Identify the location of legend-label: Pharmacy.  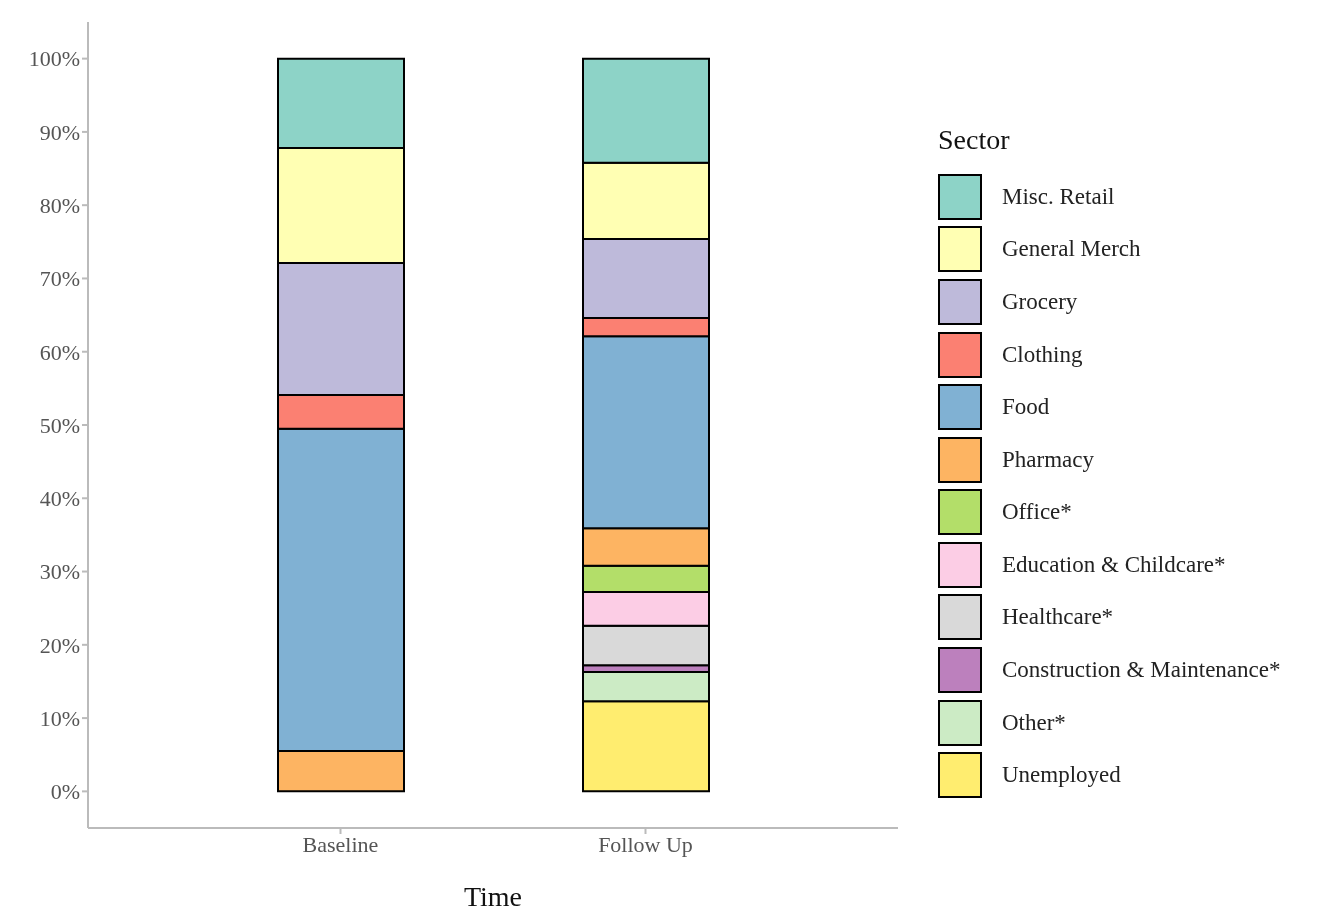
(1048, 459).